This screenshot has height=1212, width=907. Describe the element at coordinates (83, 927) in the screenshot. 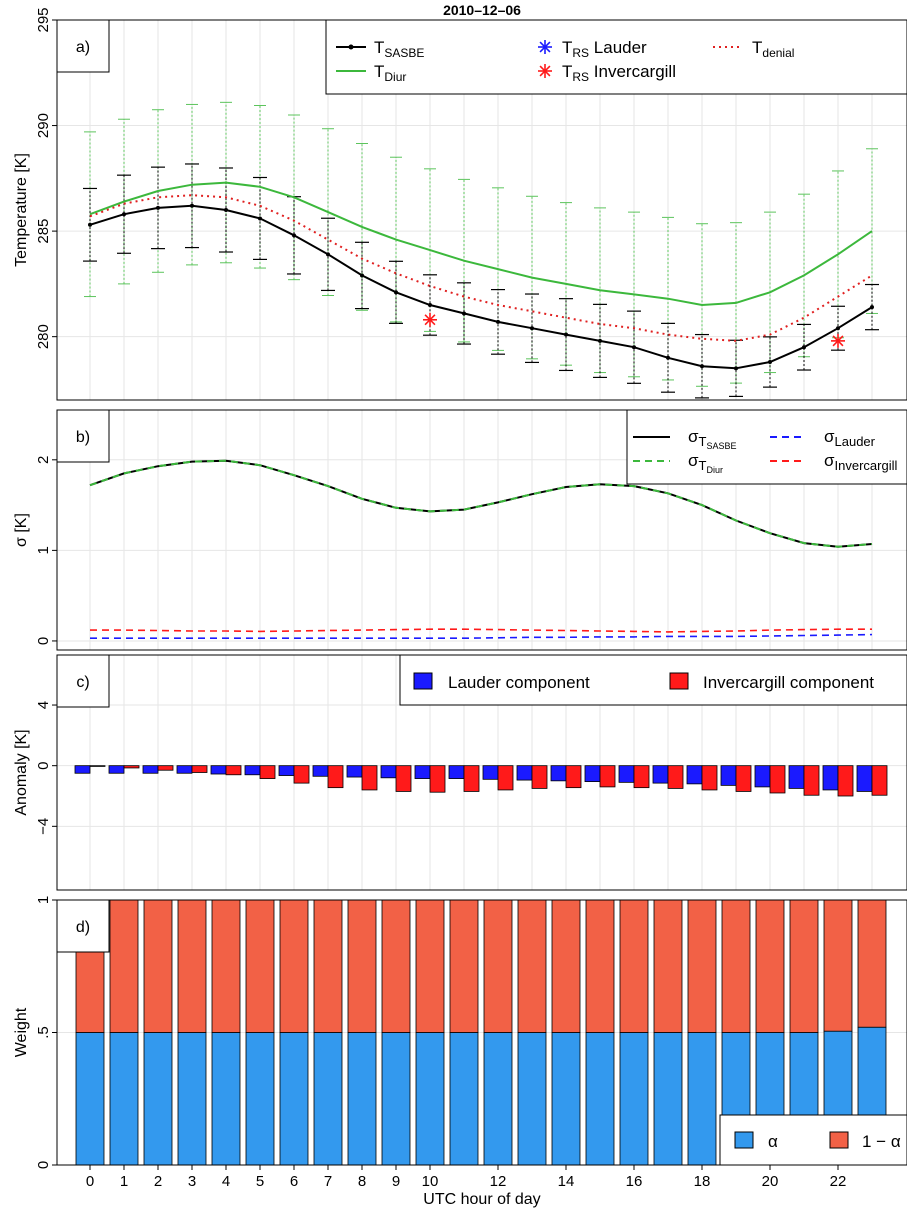

I see `panel-label: d)` at that location.